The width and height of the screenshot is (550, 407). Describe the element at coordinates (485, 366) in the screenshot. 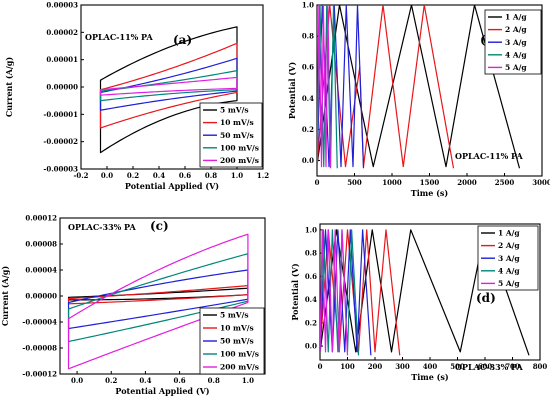

I see `x-tick-label: 600` at that location.